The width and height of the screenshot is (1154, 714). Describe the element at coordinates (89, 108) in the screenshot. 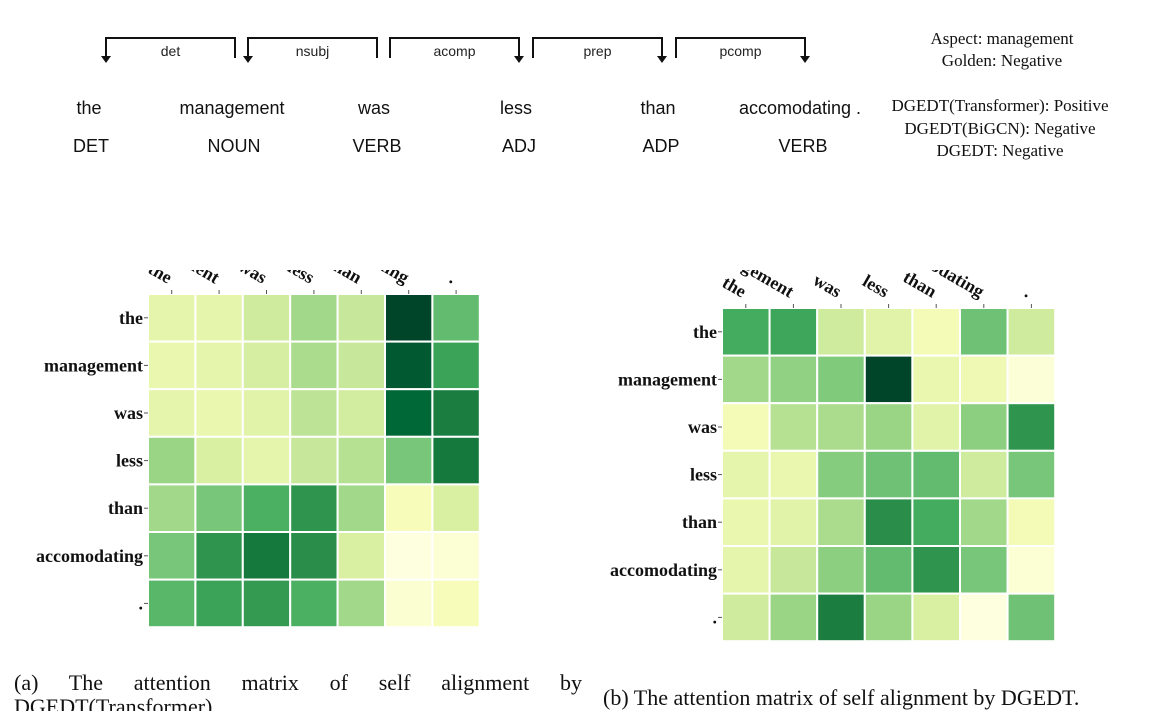

I see `word-the: the` at that location.